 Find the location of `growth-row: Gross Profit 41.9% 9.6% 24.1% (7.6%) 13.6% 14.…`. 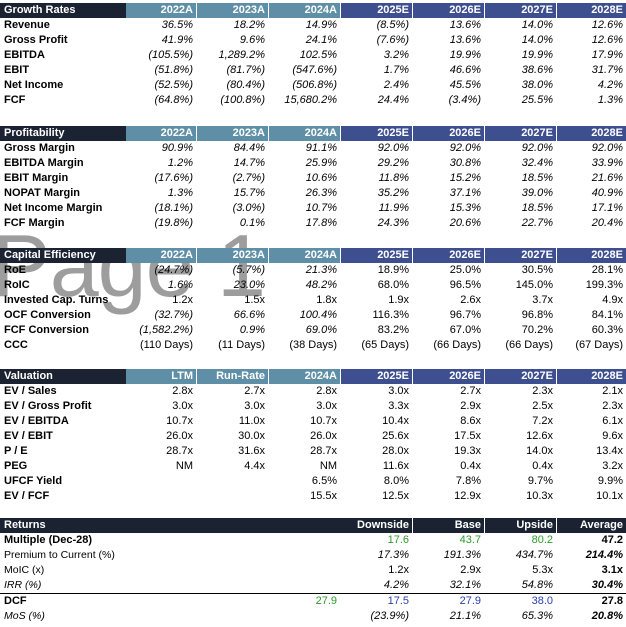

growth-row: Gross Profit 41.9% 9.6% 24.1% (7.6%) 13.6% 14.… is located at coordinates (313, 40).